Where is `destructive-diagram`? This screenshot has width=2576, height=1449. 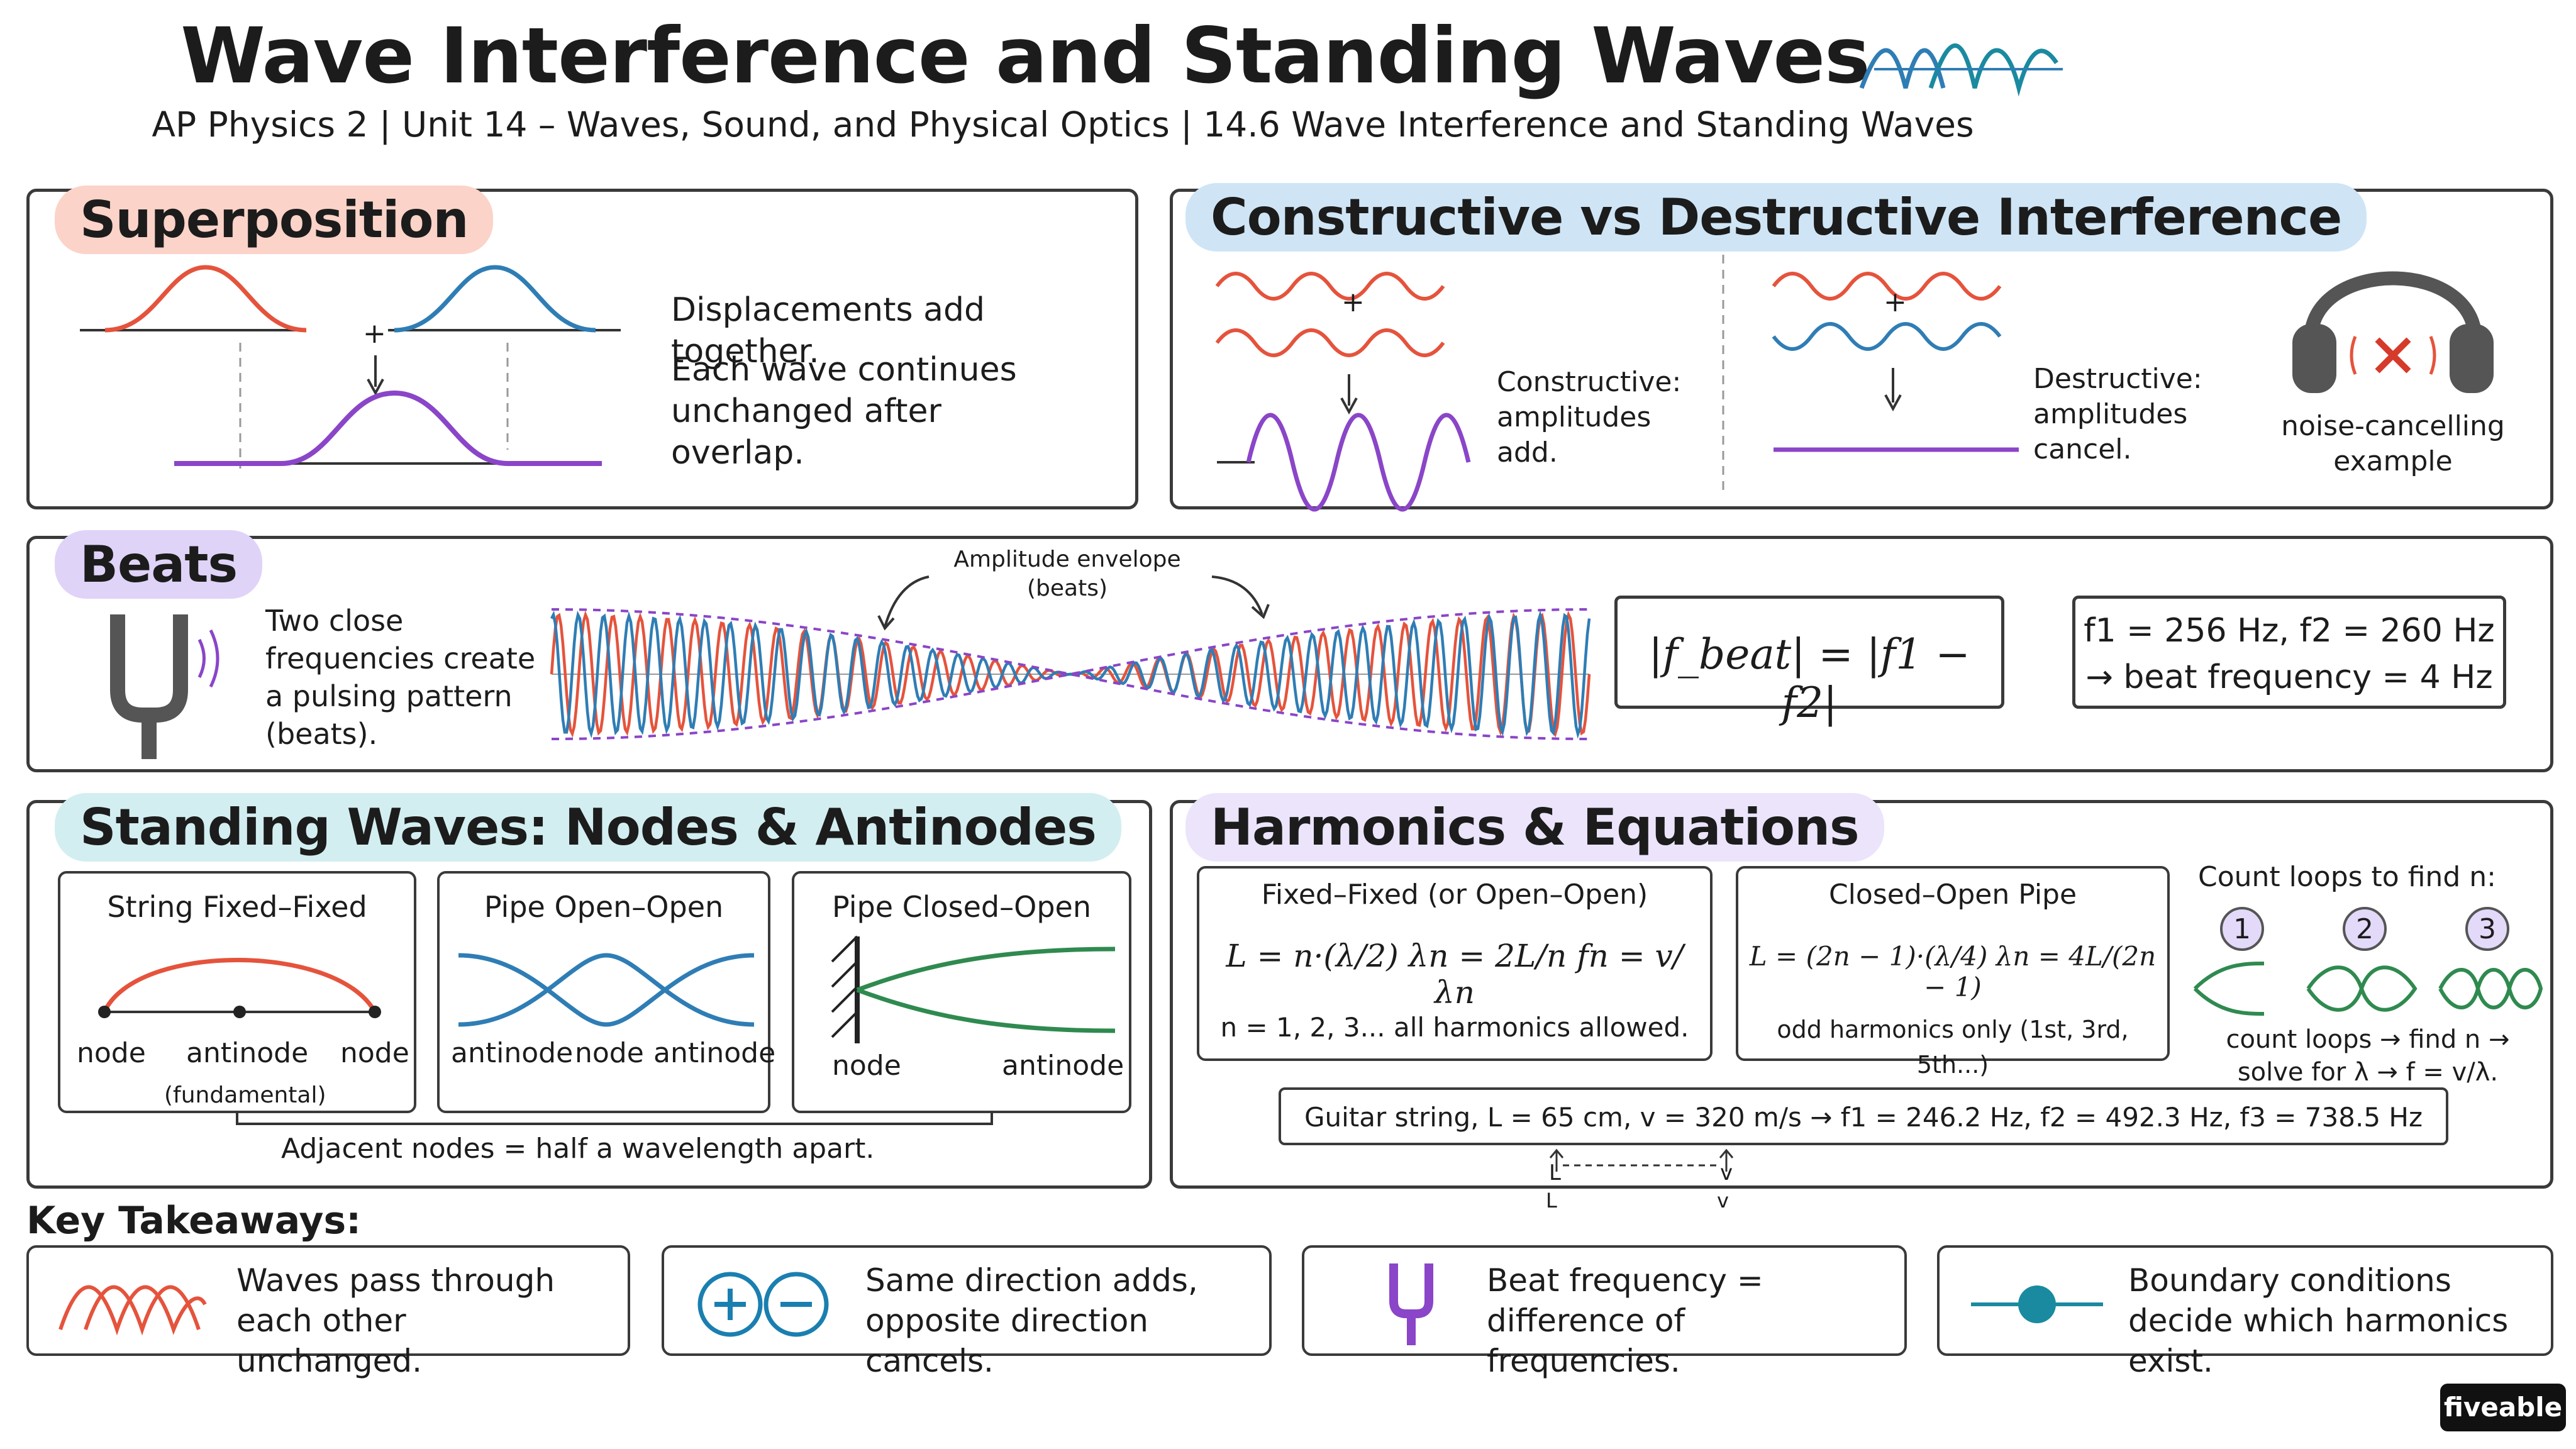
destructive-diagram is located at coordinates (1895, 362).